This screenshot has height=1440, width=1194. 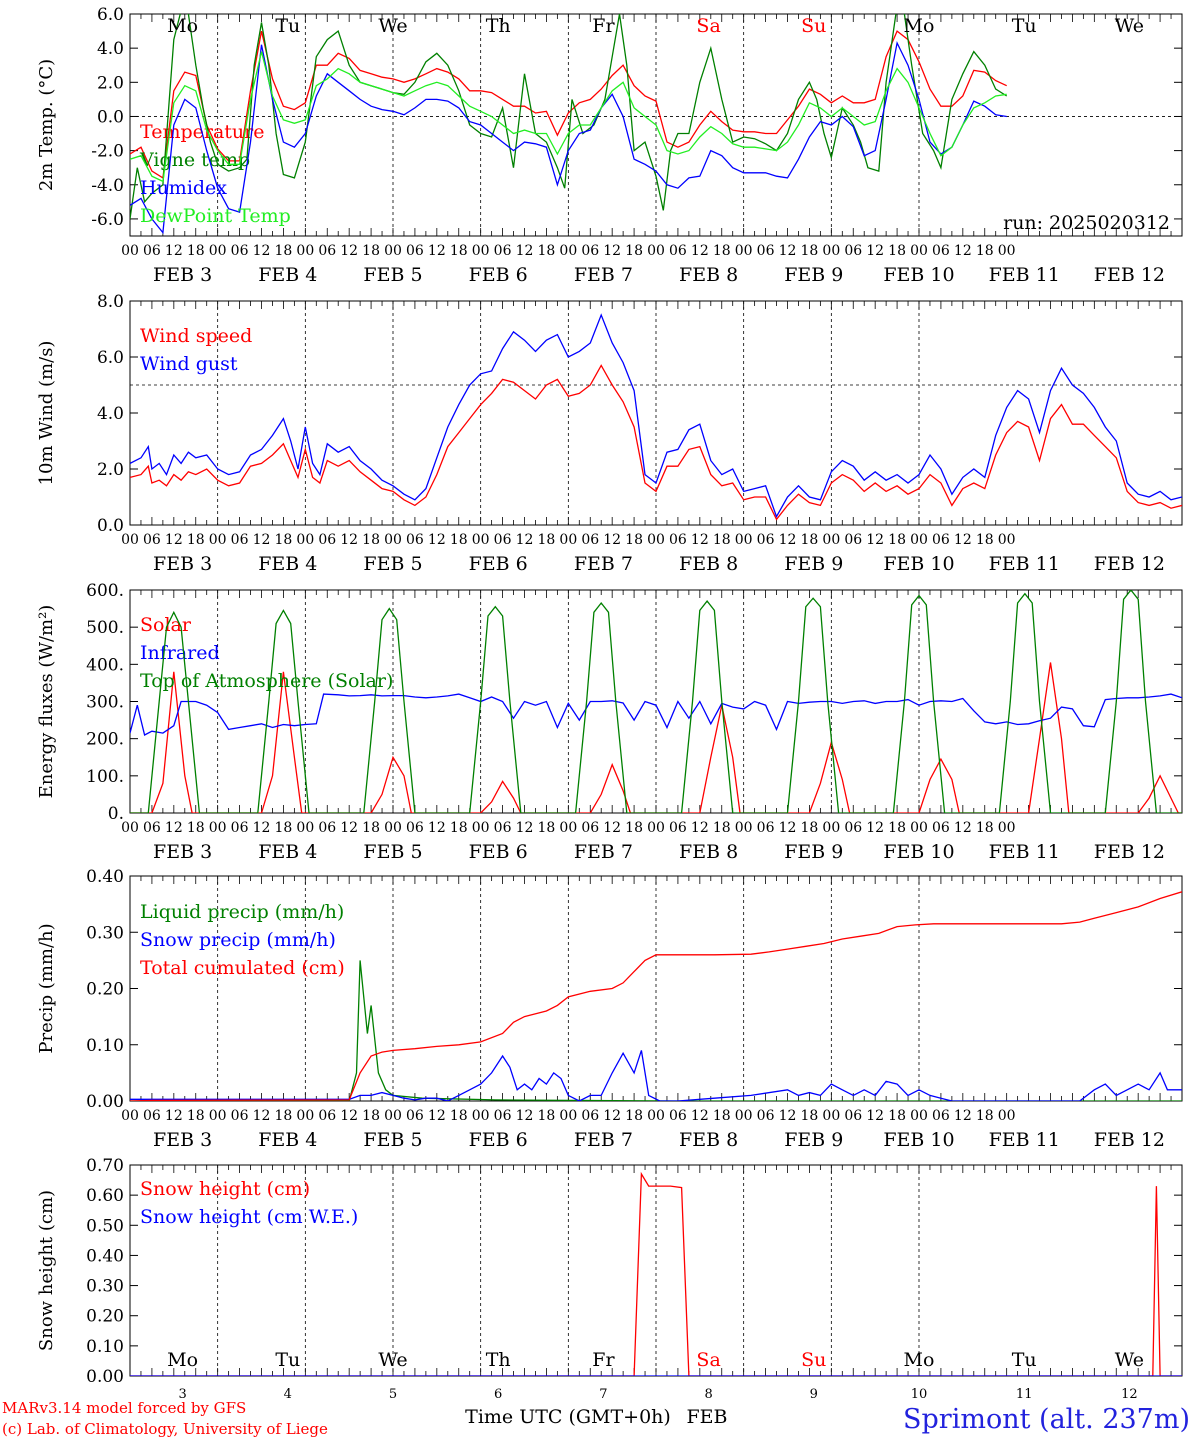 What do you see at coordinates (46, 1270) in the screenshot?
I see `y-axis-label: Snow height (cm)` at bounding box center [46, 1270].